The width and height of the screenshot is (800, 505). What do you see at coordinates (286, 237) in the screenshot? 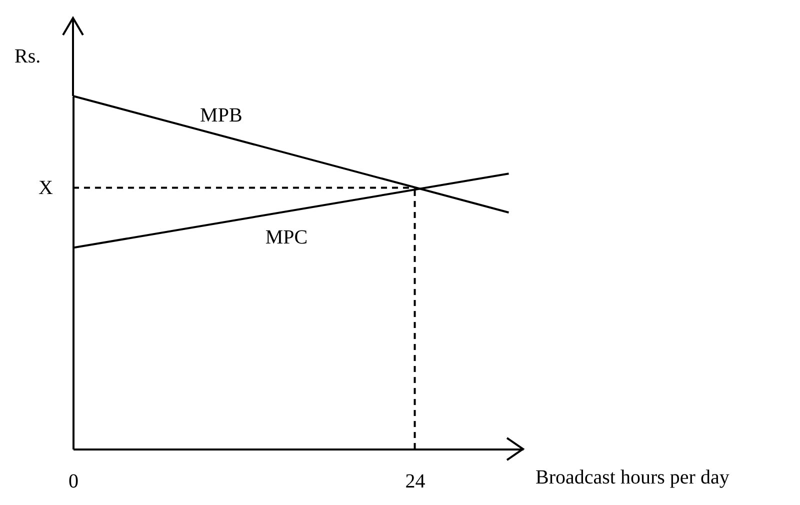
I see `series-label: MPC` at bounding box center [286, 237].